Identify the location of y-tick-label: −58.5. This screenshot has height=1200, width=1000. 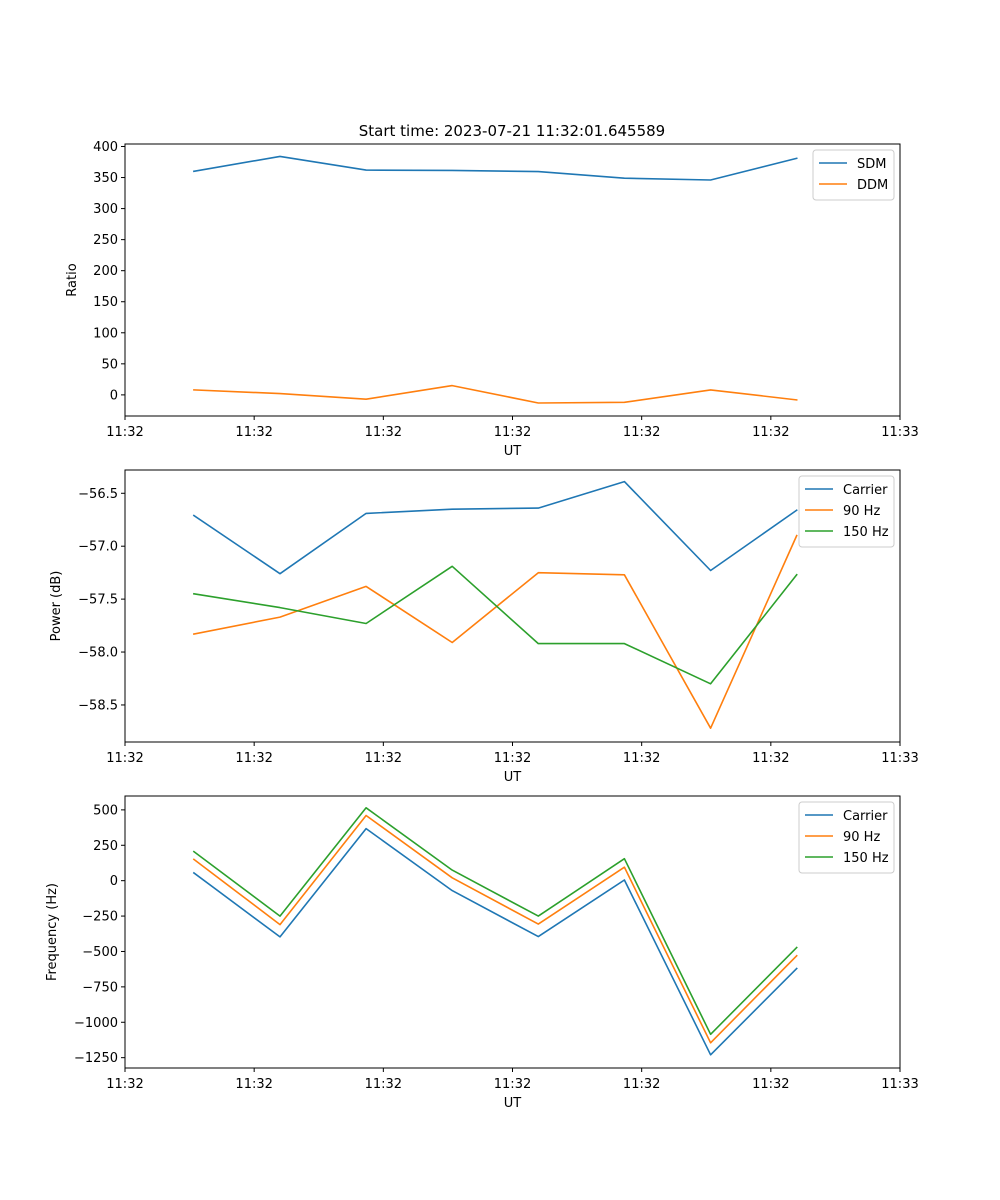
(98, 705).